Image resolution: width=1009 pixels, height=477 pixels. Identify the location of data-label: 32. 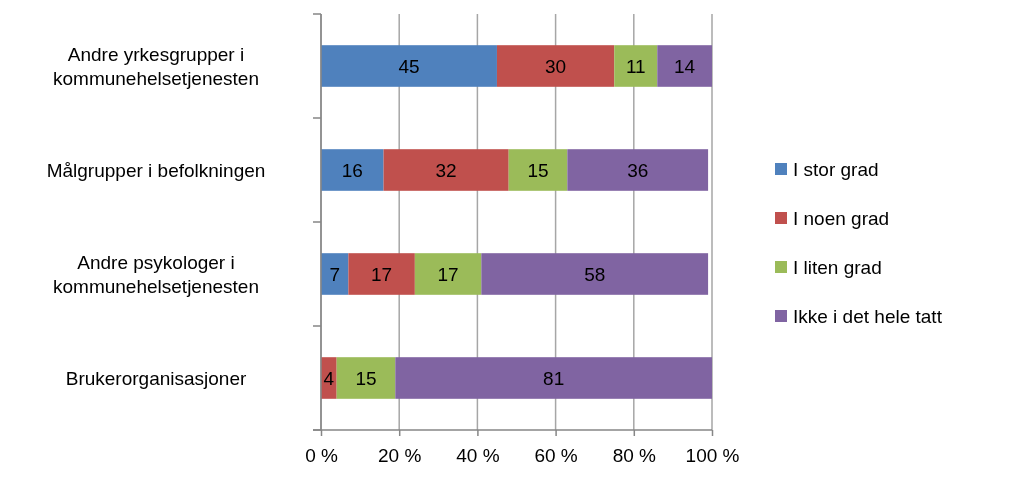
(446, 170).